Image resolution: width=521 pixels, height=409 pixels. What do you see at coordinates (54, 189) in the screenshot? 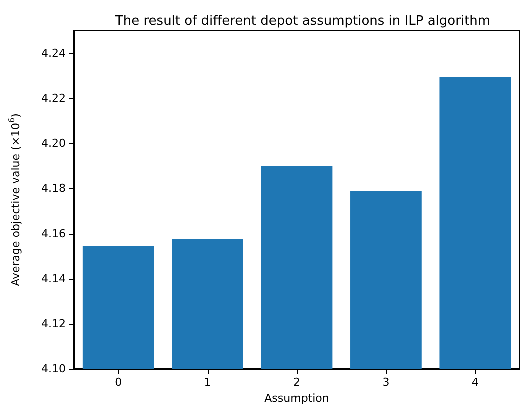
I see `y-tick-label: 4.18` at bounding box center [54, 189].